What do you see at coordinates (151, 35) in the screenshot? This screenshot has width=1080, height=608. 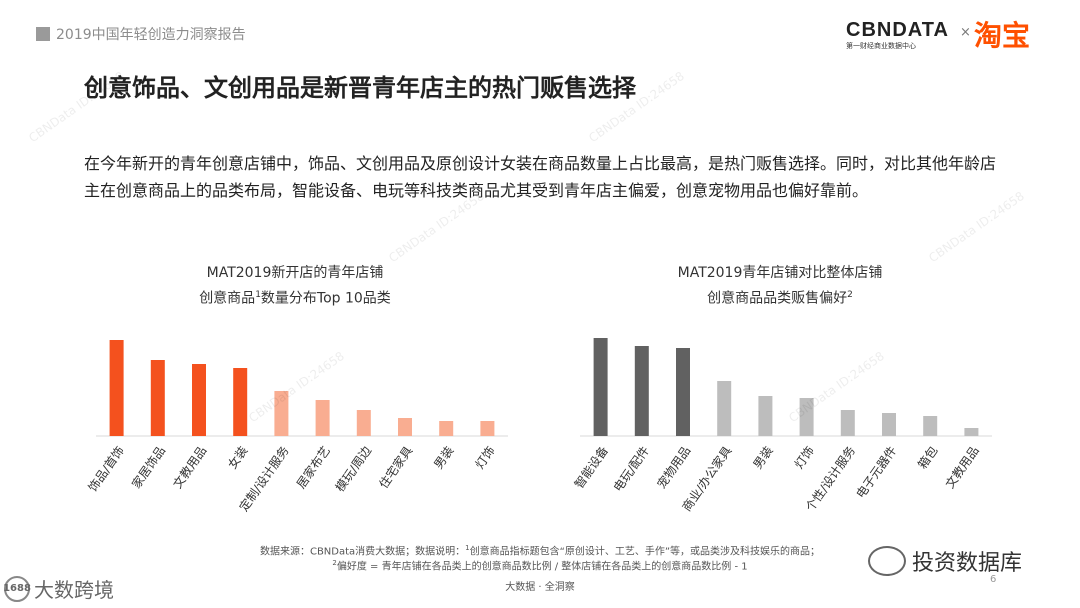 I see `report-label: 2019中国年轻创造力洞察报告` at bounding box center [151, 35].